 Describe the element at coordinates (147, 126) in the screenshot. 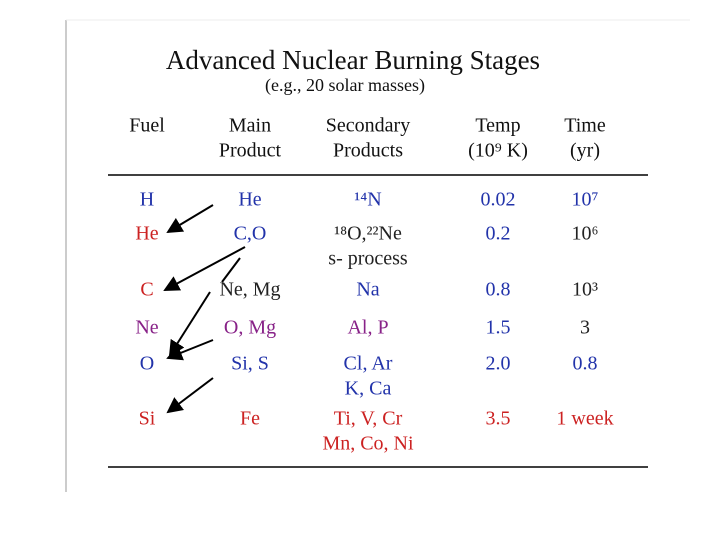

I see `column-header: Fuel` at that location.